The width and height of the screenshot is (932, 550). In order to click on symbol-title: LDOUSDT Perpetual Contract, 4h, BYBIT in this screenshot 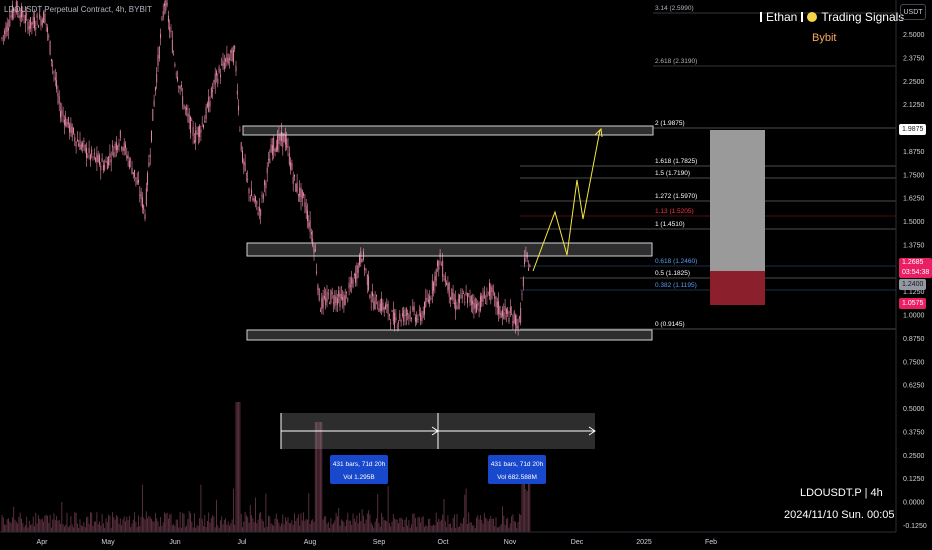, I will do `click(78, 9)`.